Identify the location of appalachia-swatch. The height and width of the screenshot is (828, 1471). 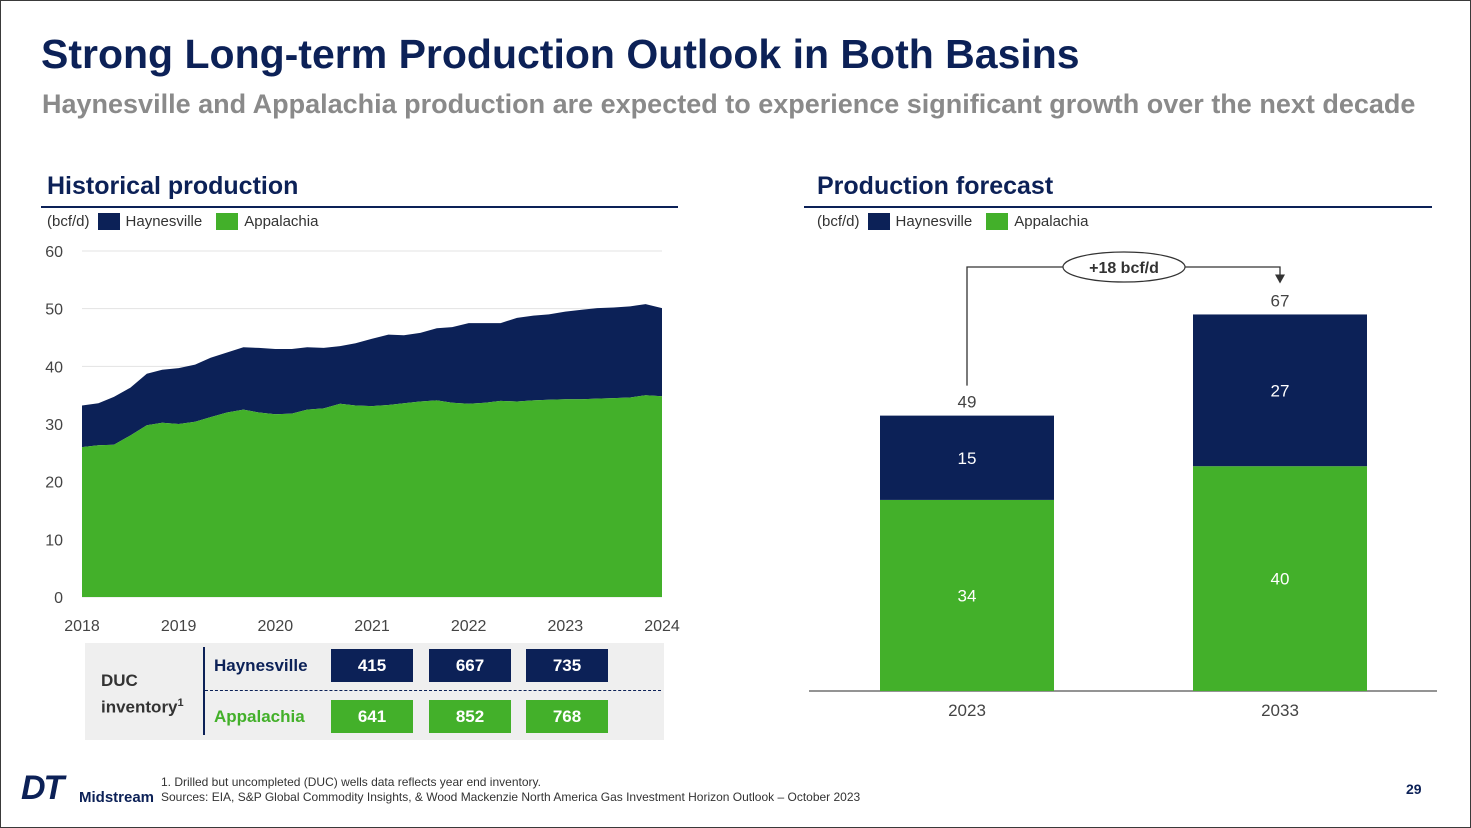
(227, 221).